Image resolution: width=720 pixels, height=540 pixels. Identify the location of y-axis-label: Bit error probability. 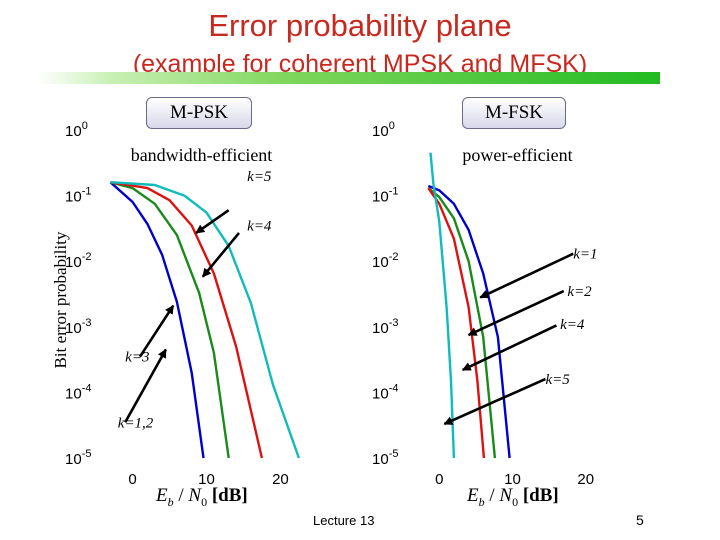
(60, 299).